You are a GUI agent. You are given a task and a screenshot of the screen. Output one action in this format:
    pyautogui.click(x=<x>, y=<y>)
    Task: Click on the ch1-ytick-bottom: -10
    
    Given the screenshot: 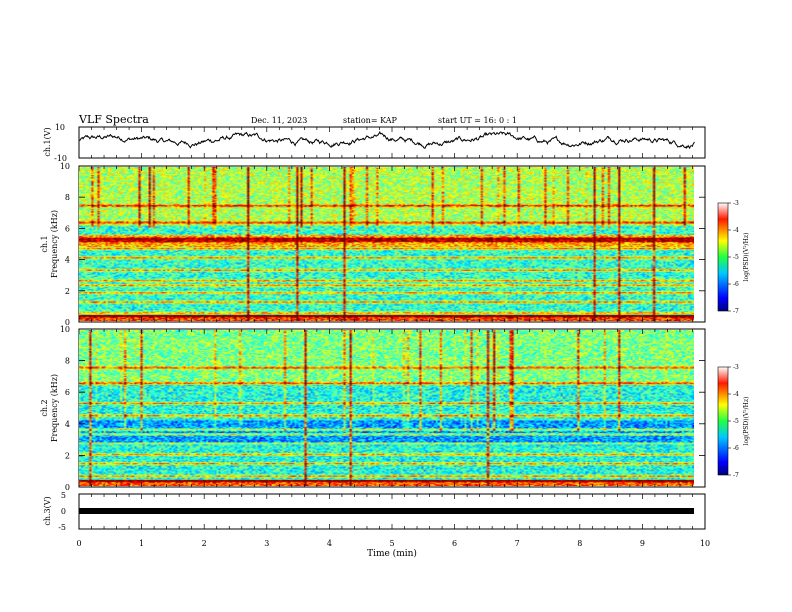 What is the action you would take?
    pyautogui.click(x=60, y=158)
    